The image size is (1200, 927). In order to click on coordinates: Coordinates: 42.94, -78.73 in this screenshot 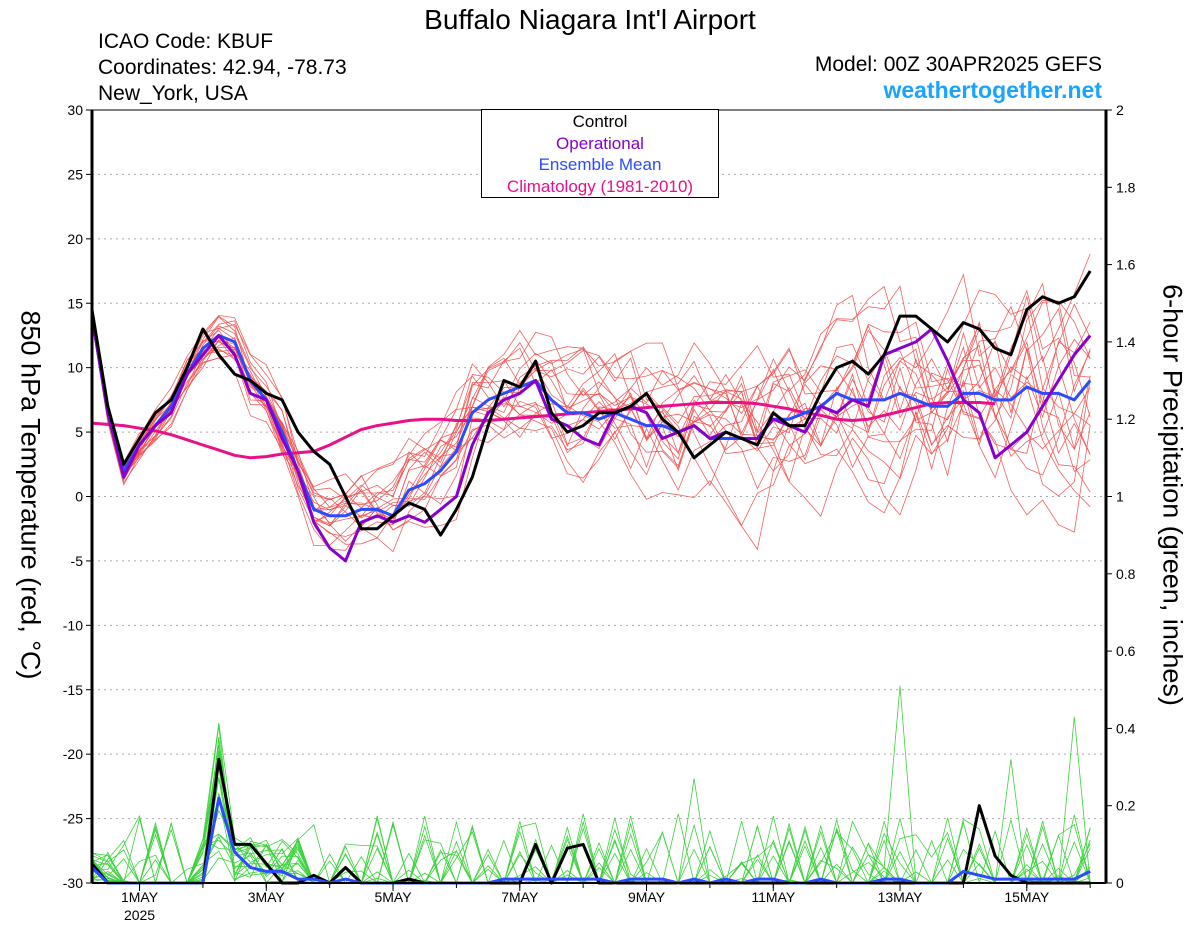, I will do `click(222, 67)`.